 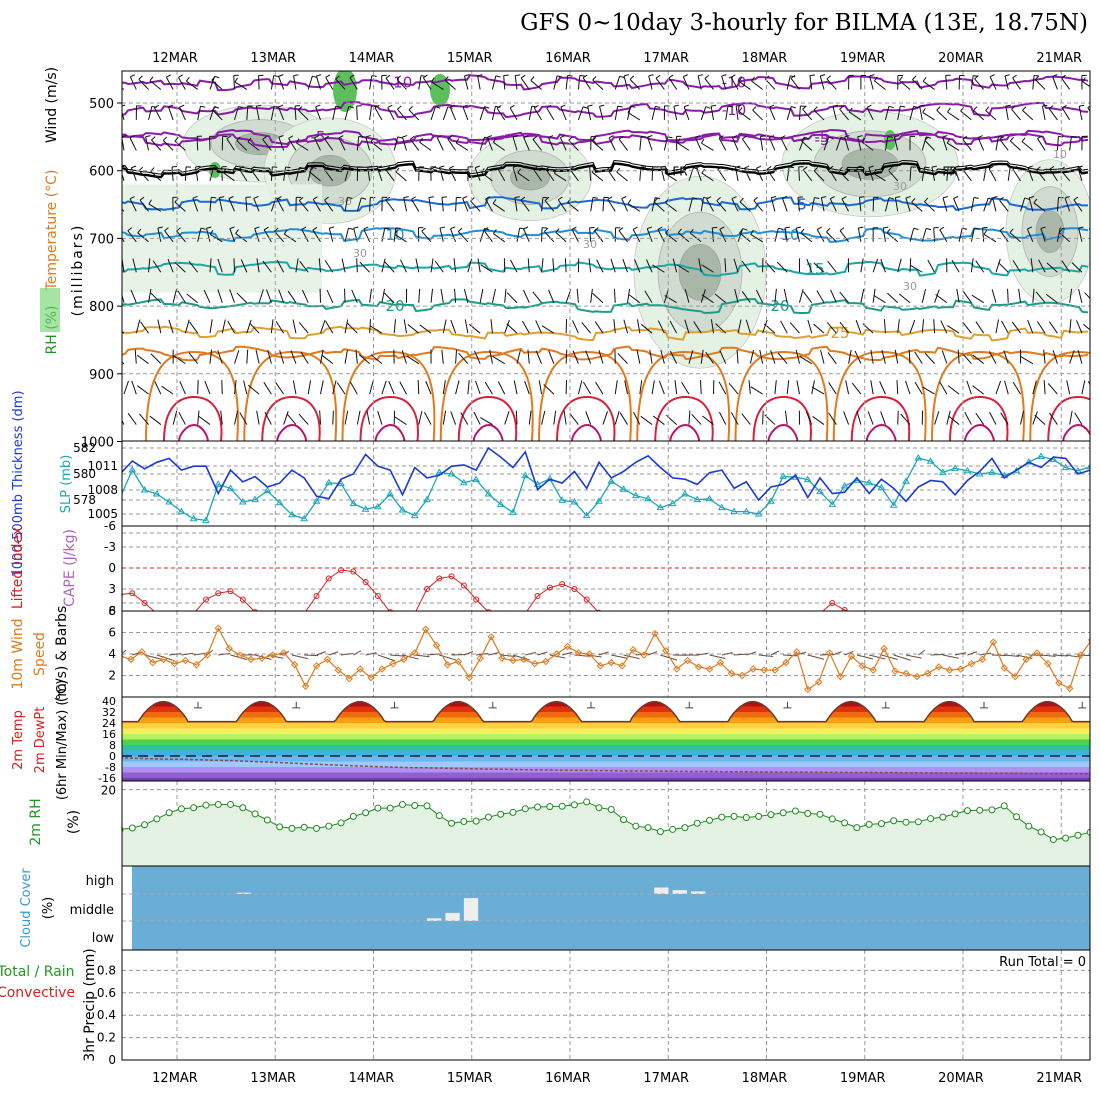 I want to click on lifted-index-line, so click(x=347, y=590).